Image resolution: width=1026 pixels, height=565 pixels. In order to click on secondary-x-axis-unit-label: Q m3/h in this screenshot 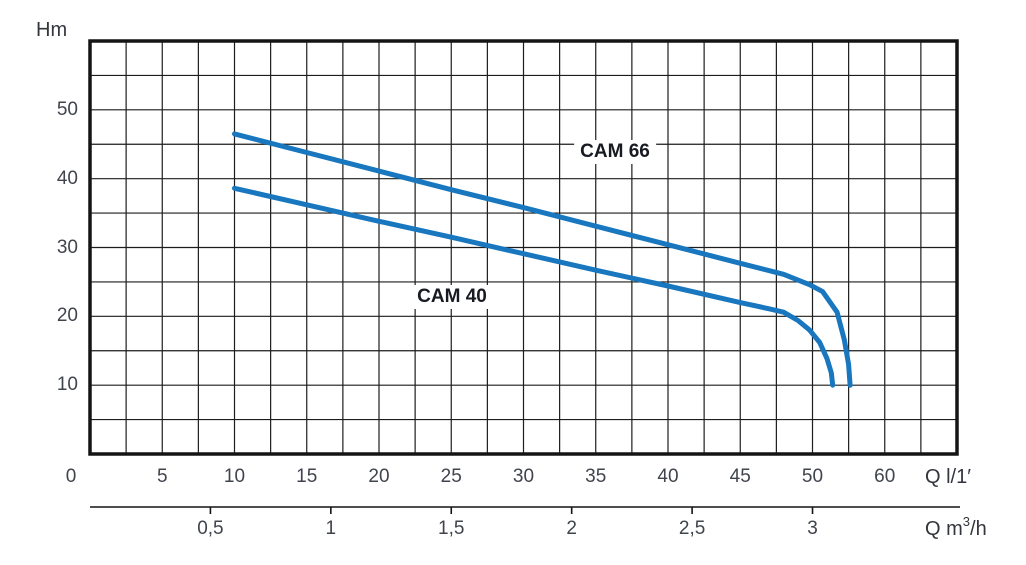, I will do `click(956, 527)`.